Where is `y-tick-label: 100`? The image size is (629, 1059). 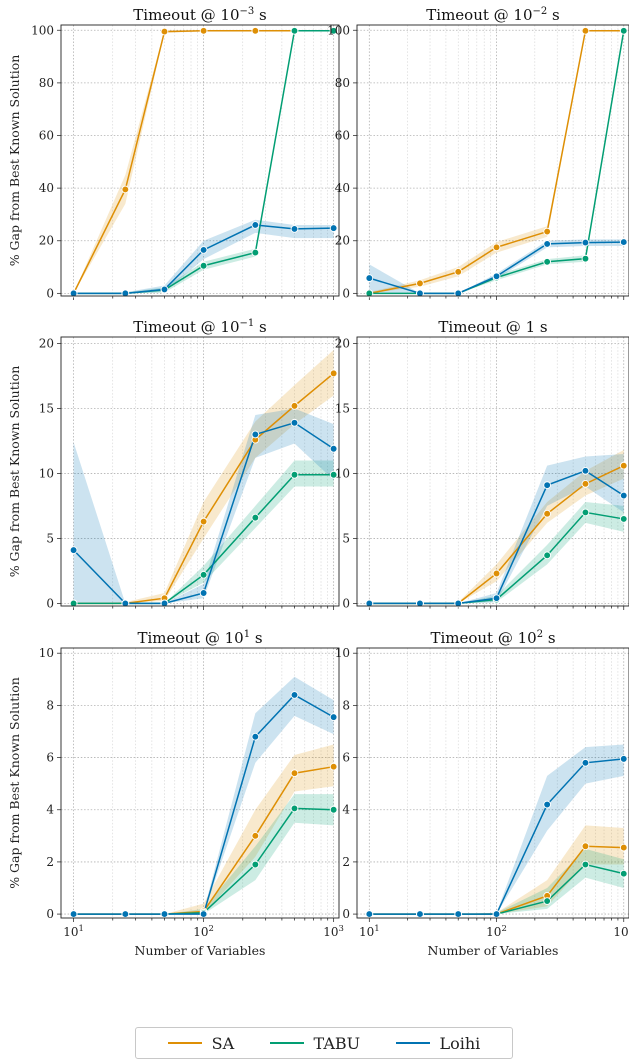
y-tick-label: 100 is located at coordinates (338, 30).